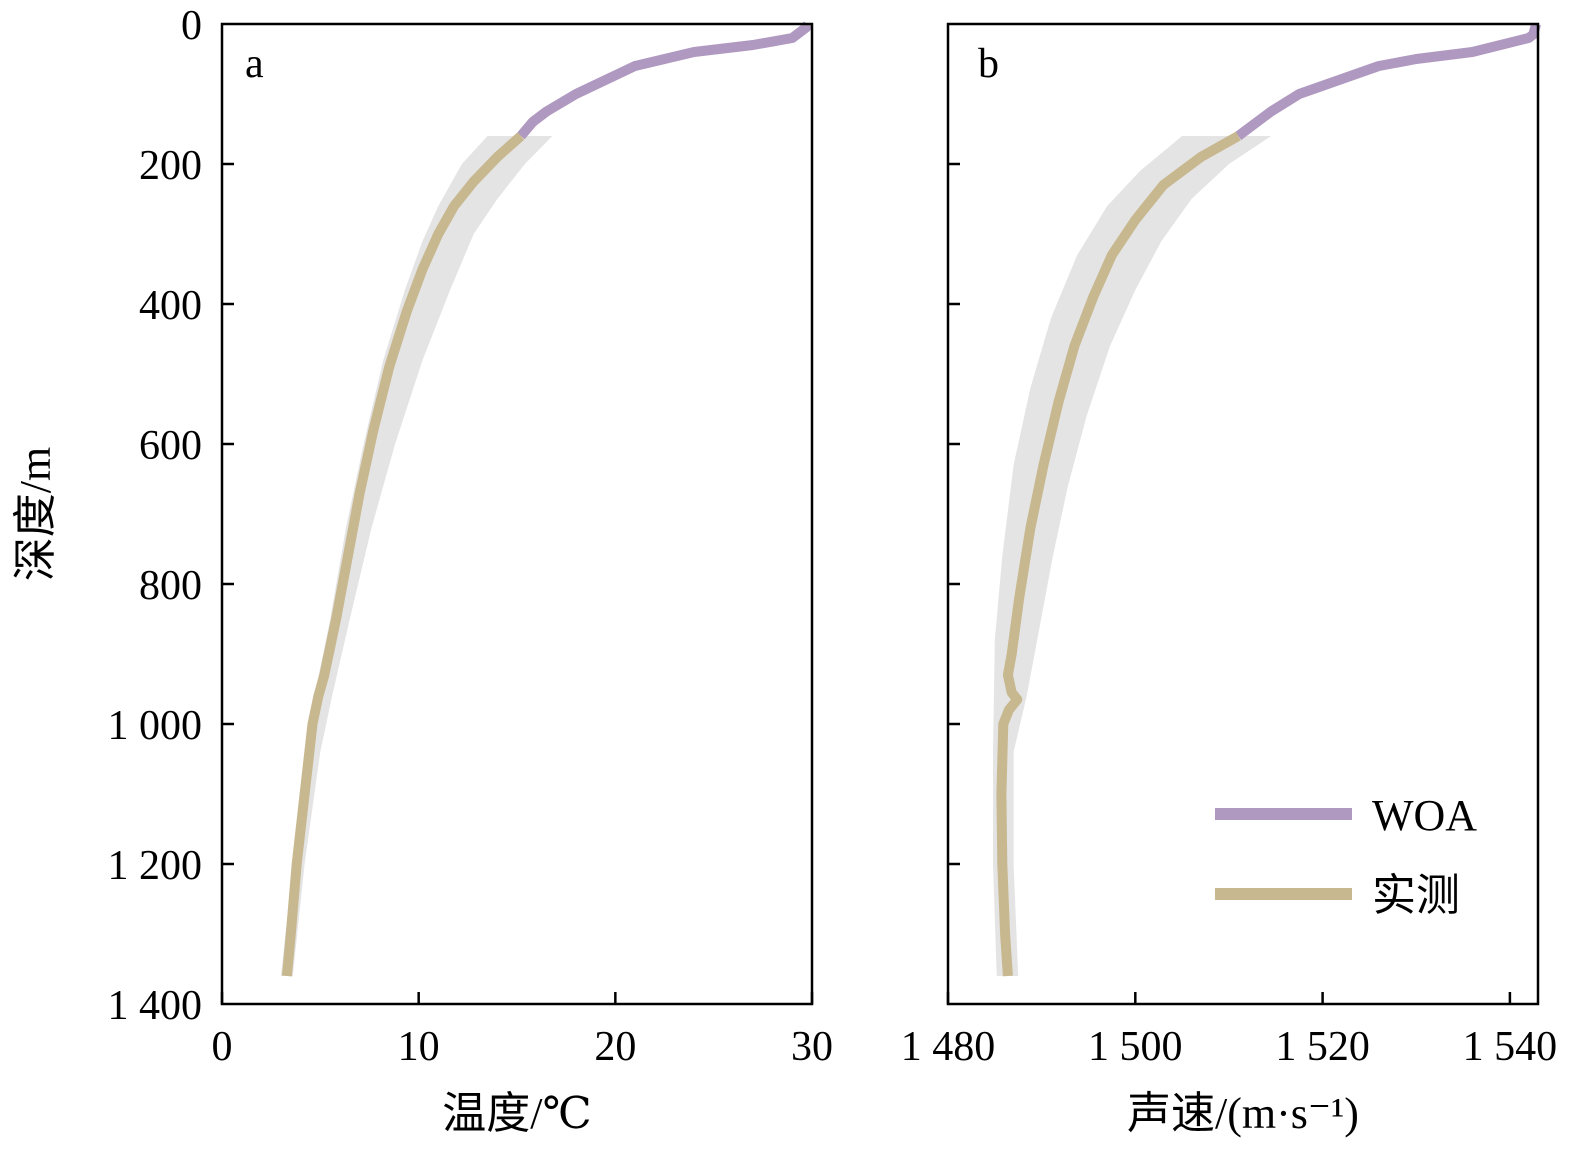 This screenshot has height=1149, width=1575. Describe the element at coordinates (615, 1047) in the screenshot. I see `temperature-x-tick-label: 20` at that location.